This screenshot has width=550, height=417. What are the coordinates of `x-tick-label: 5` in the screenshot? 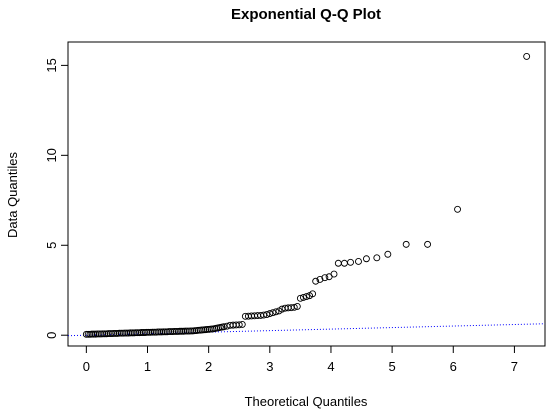 It's located at (391, 366).